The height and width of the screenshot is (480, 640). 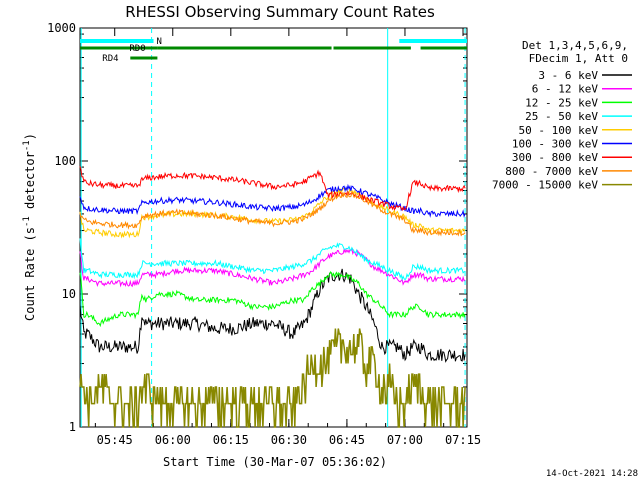 I want to click on y-tick-label: 100, so click(x=65, y=161).